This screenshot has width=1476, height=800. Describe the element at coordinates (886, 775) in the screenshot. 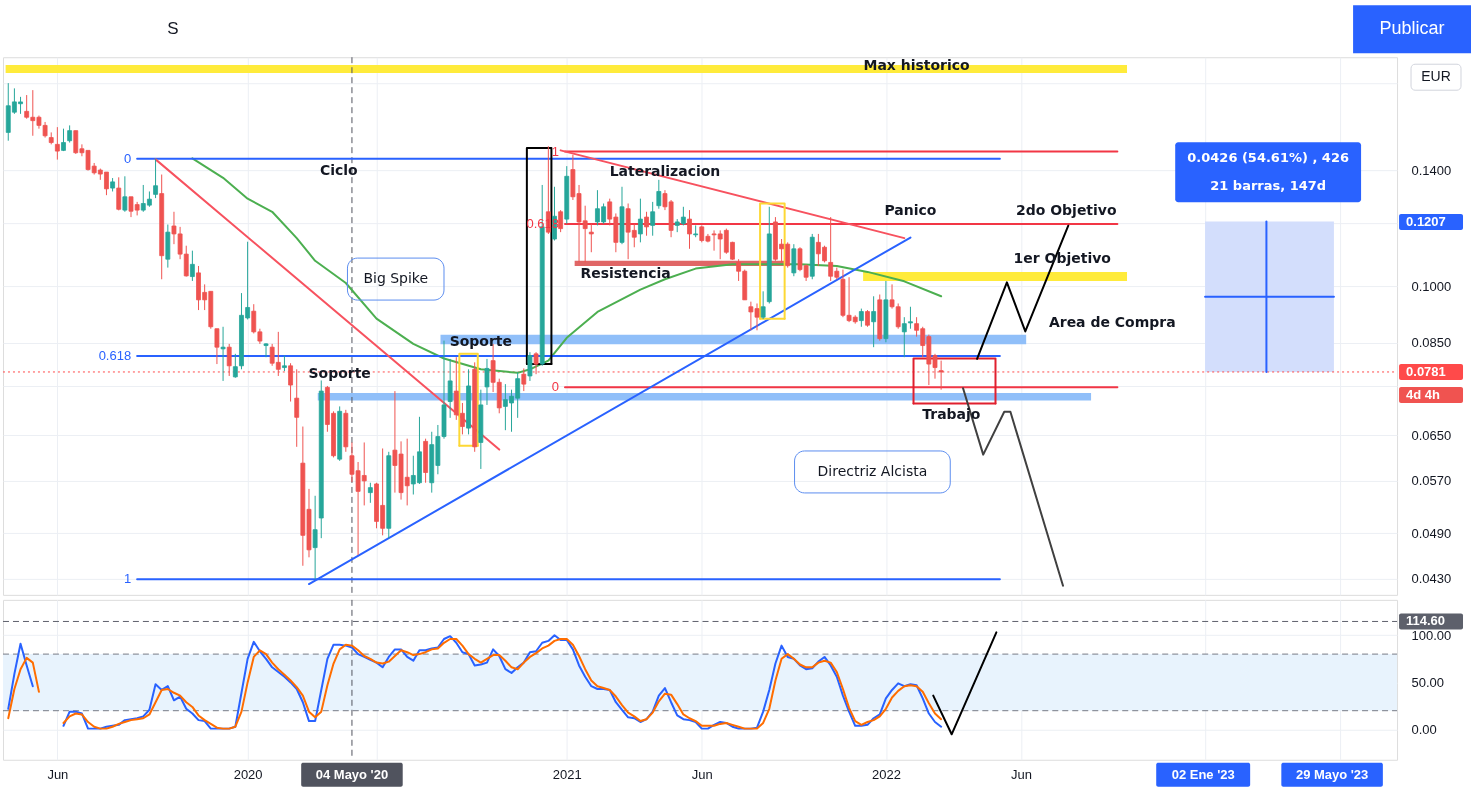

I see `x-tick-label: 2022` at that location.